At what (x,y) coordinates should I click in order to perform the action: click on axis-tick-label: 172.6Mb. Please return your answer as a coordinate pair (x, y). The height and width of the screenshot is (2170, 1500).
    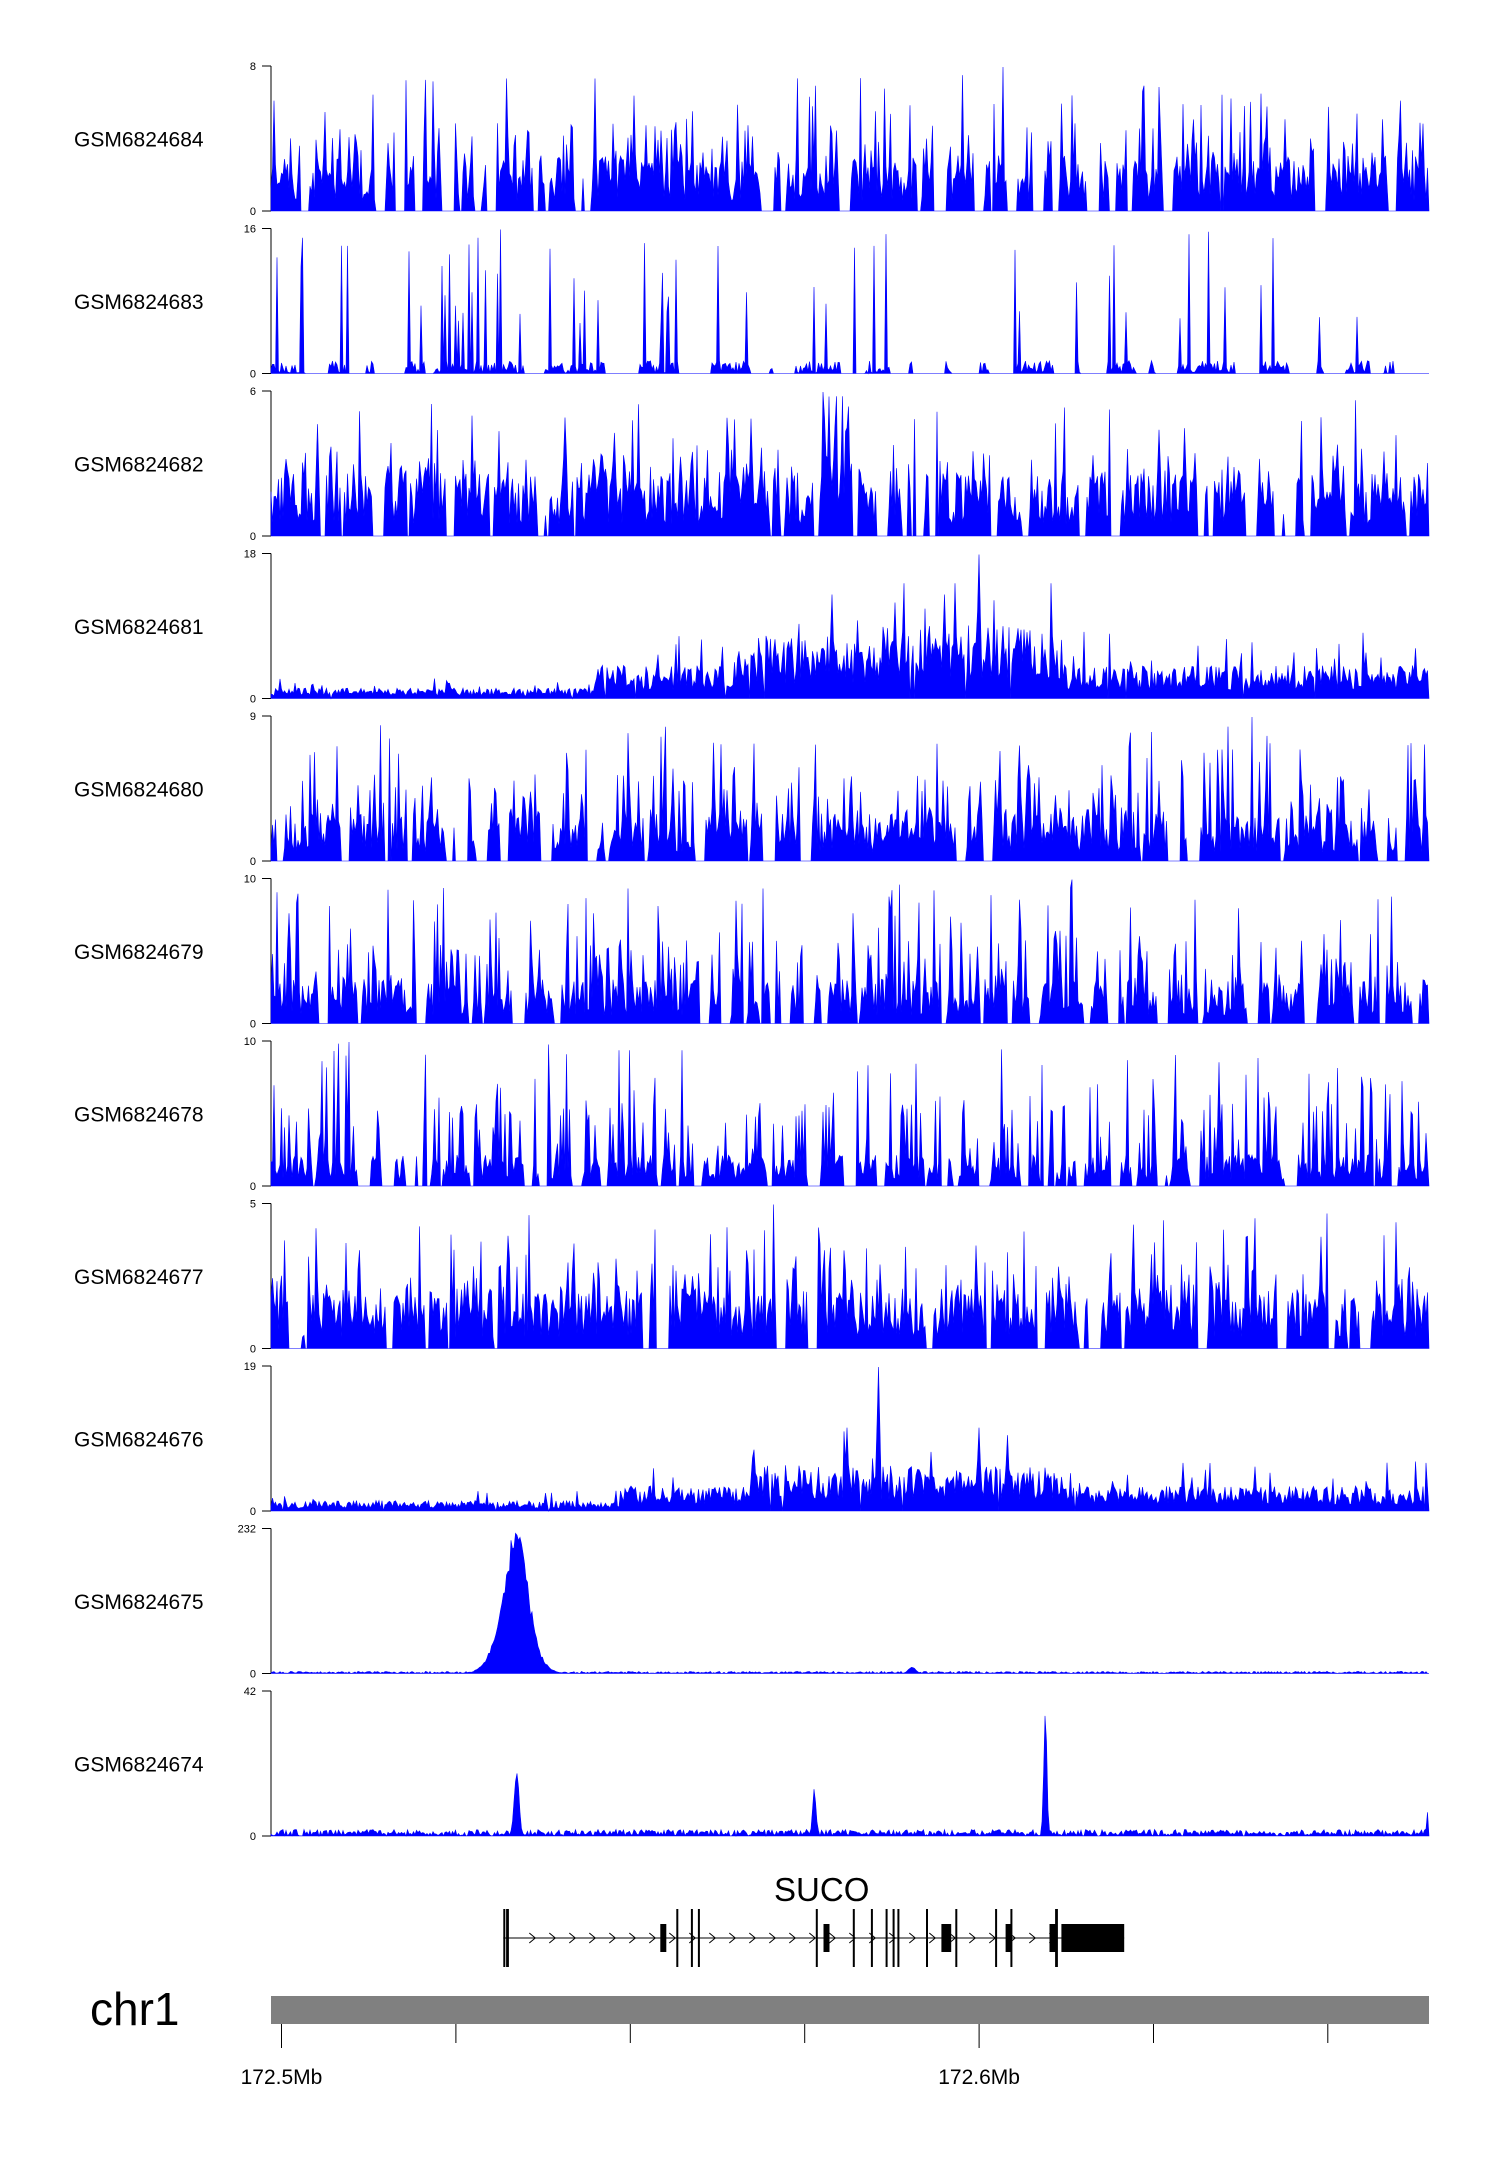
    Looking at the image, I should click on (979, 2077).